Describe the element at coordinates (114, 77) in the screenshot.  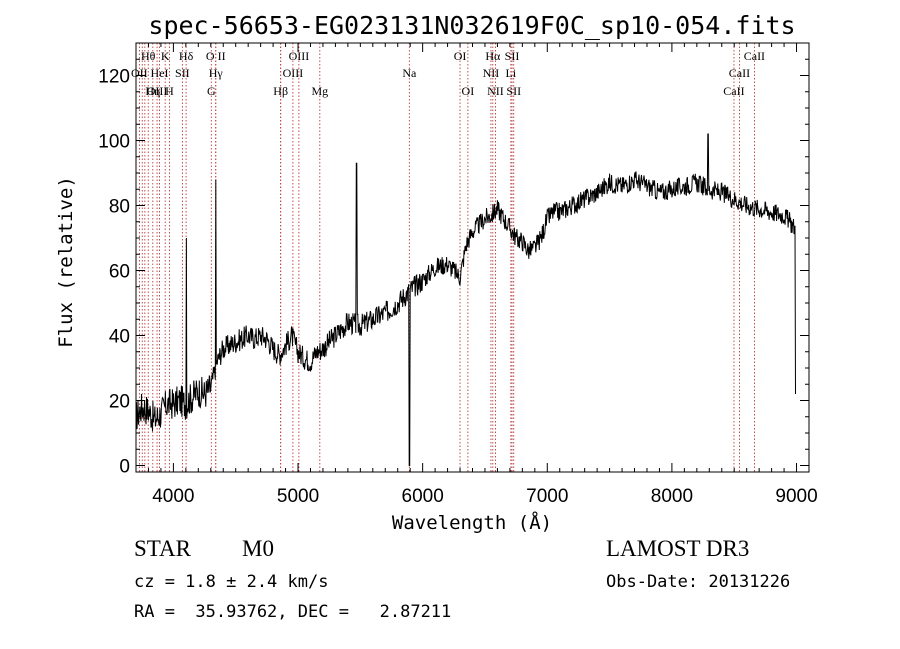
I see `y-tick-label: 120` at that location.